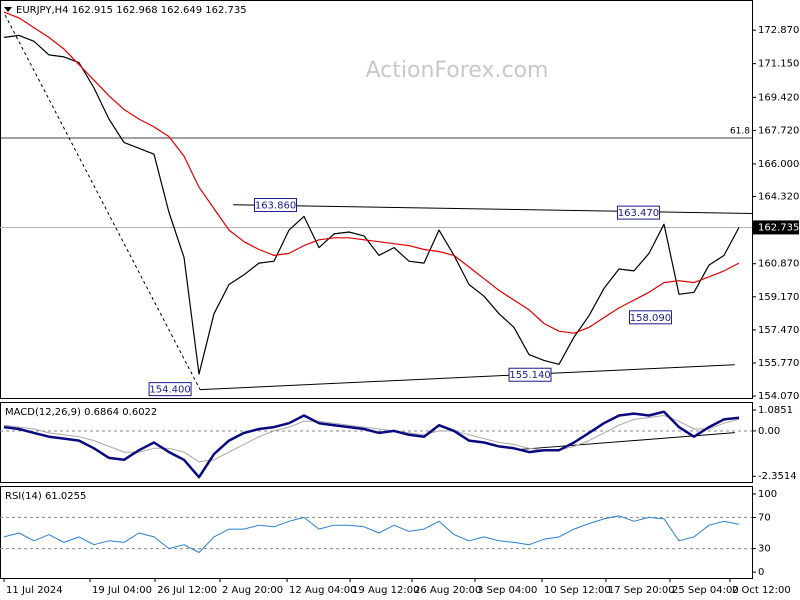 This screenshot has width=800, height=600. What do you see at coordinates (45, 496) in the screenshot?
I see `panel-title: RSI(14) 61.0255` at bounding box center [45, 496].